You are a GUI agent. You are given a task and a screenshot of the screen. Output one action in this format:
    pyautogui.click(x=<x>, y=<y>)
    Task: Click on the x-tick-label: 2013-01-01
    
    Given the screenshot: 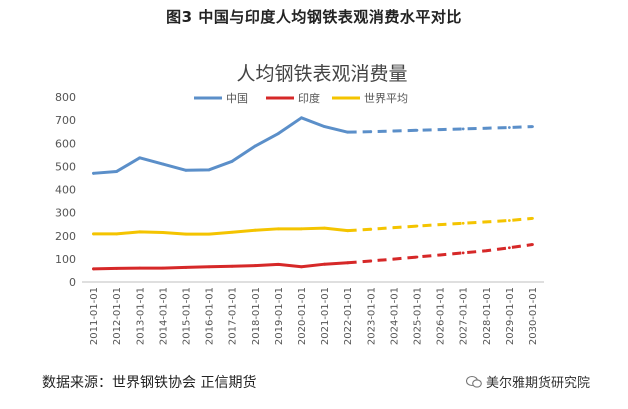 What is the action you would take?
    pyautogui.click(x=140, y=316)
    